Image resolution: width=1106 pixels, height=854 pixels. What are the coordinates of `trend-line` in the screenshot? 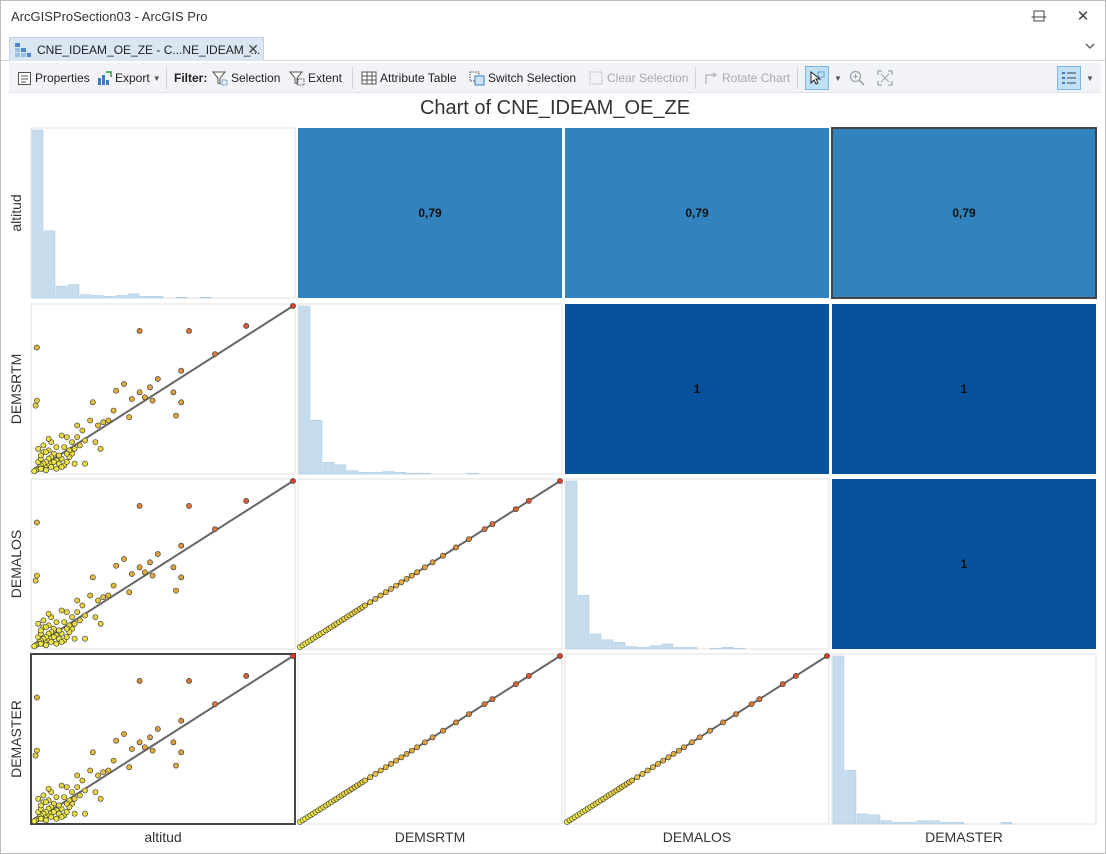 It's located at (163, 564).